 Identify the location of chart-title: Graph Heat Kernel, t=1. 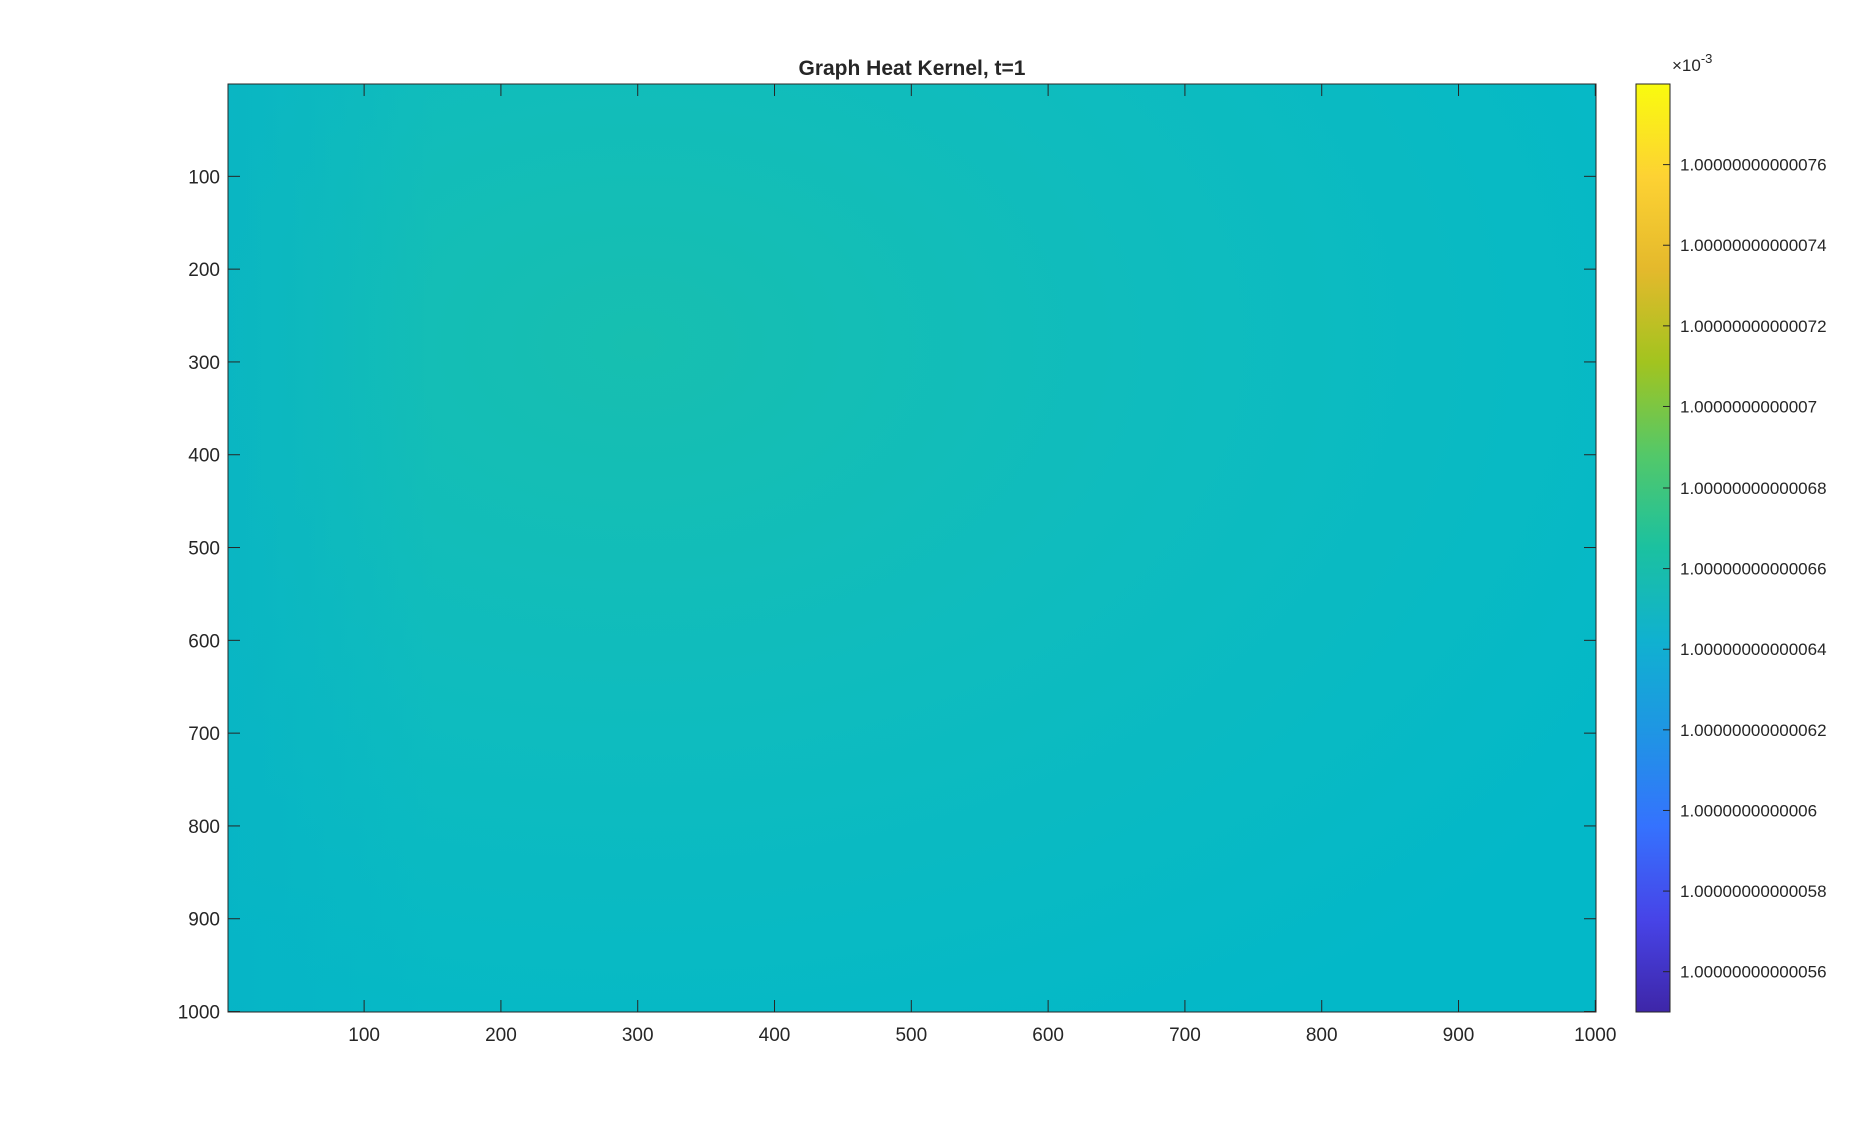
(912, 68).